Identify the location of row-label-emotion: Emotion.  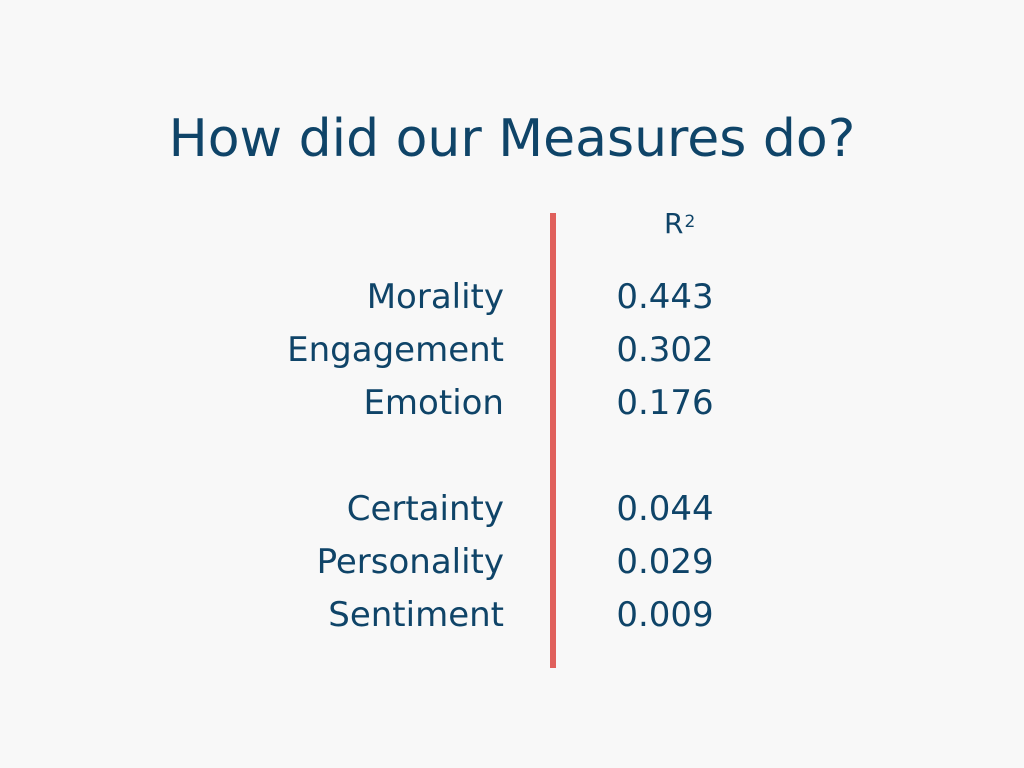
(433, 403).